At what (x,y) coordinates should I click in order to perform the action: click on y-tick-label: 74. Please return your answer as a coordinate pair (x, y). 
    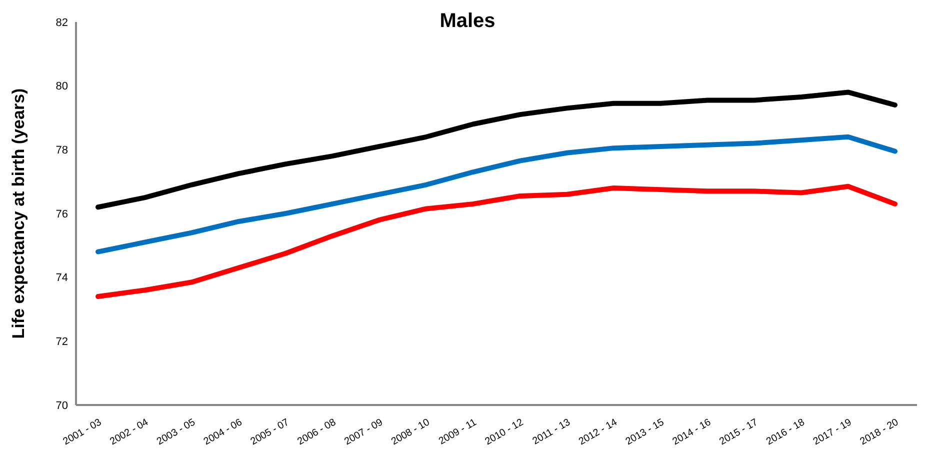
    Looking at the image, I should click on (62, 278).